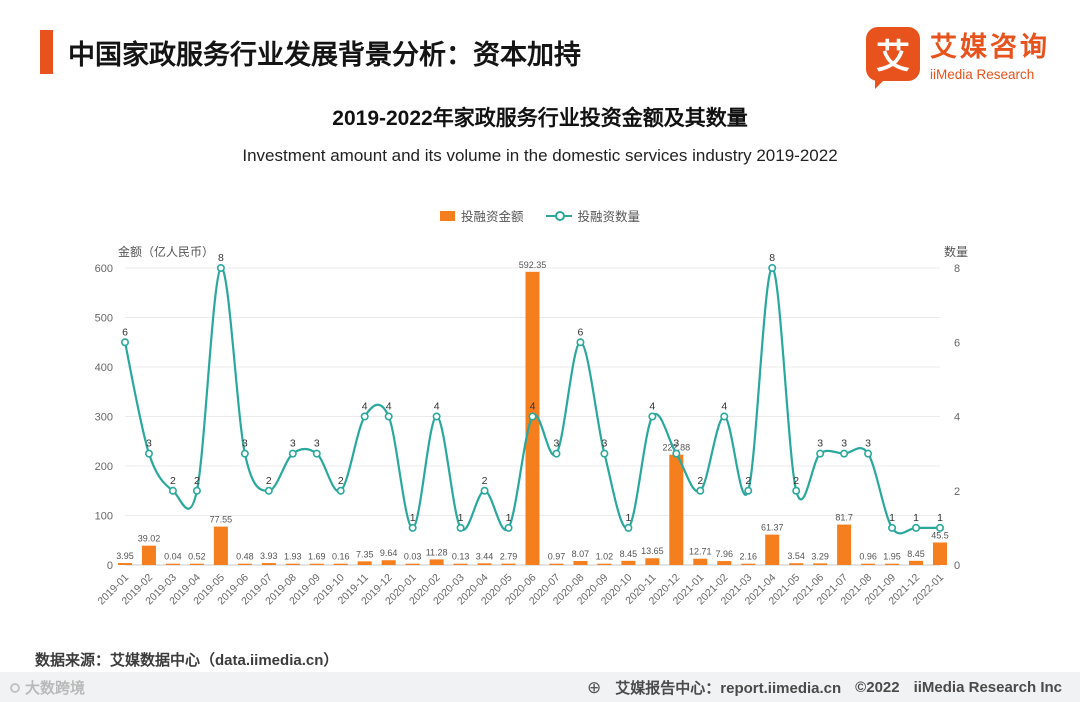 This screenshot has width=1080, height=702. Describe the element at coordinates (796, 481) in the screenshot. I see `line-value-label: 2` at that location.